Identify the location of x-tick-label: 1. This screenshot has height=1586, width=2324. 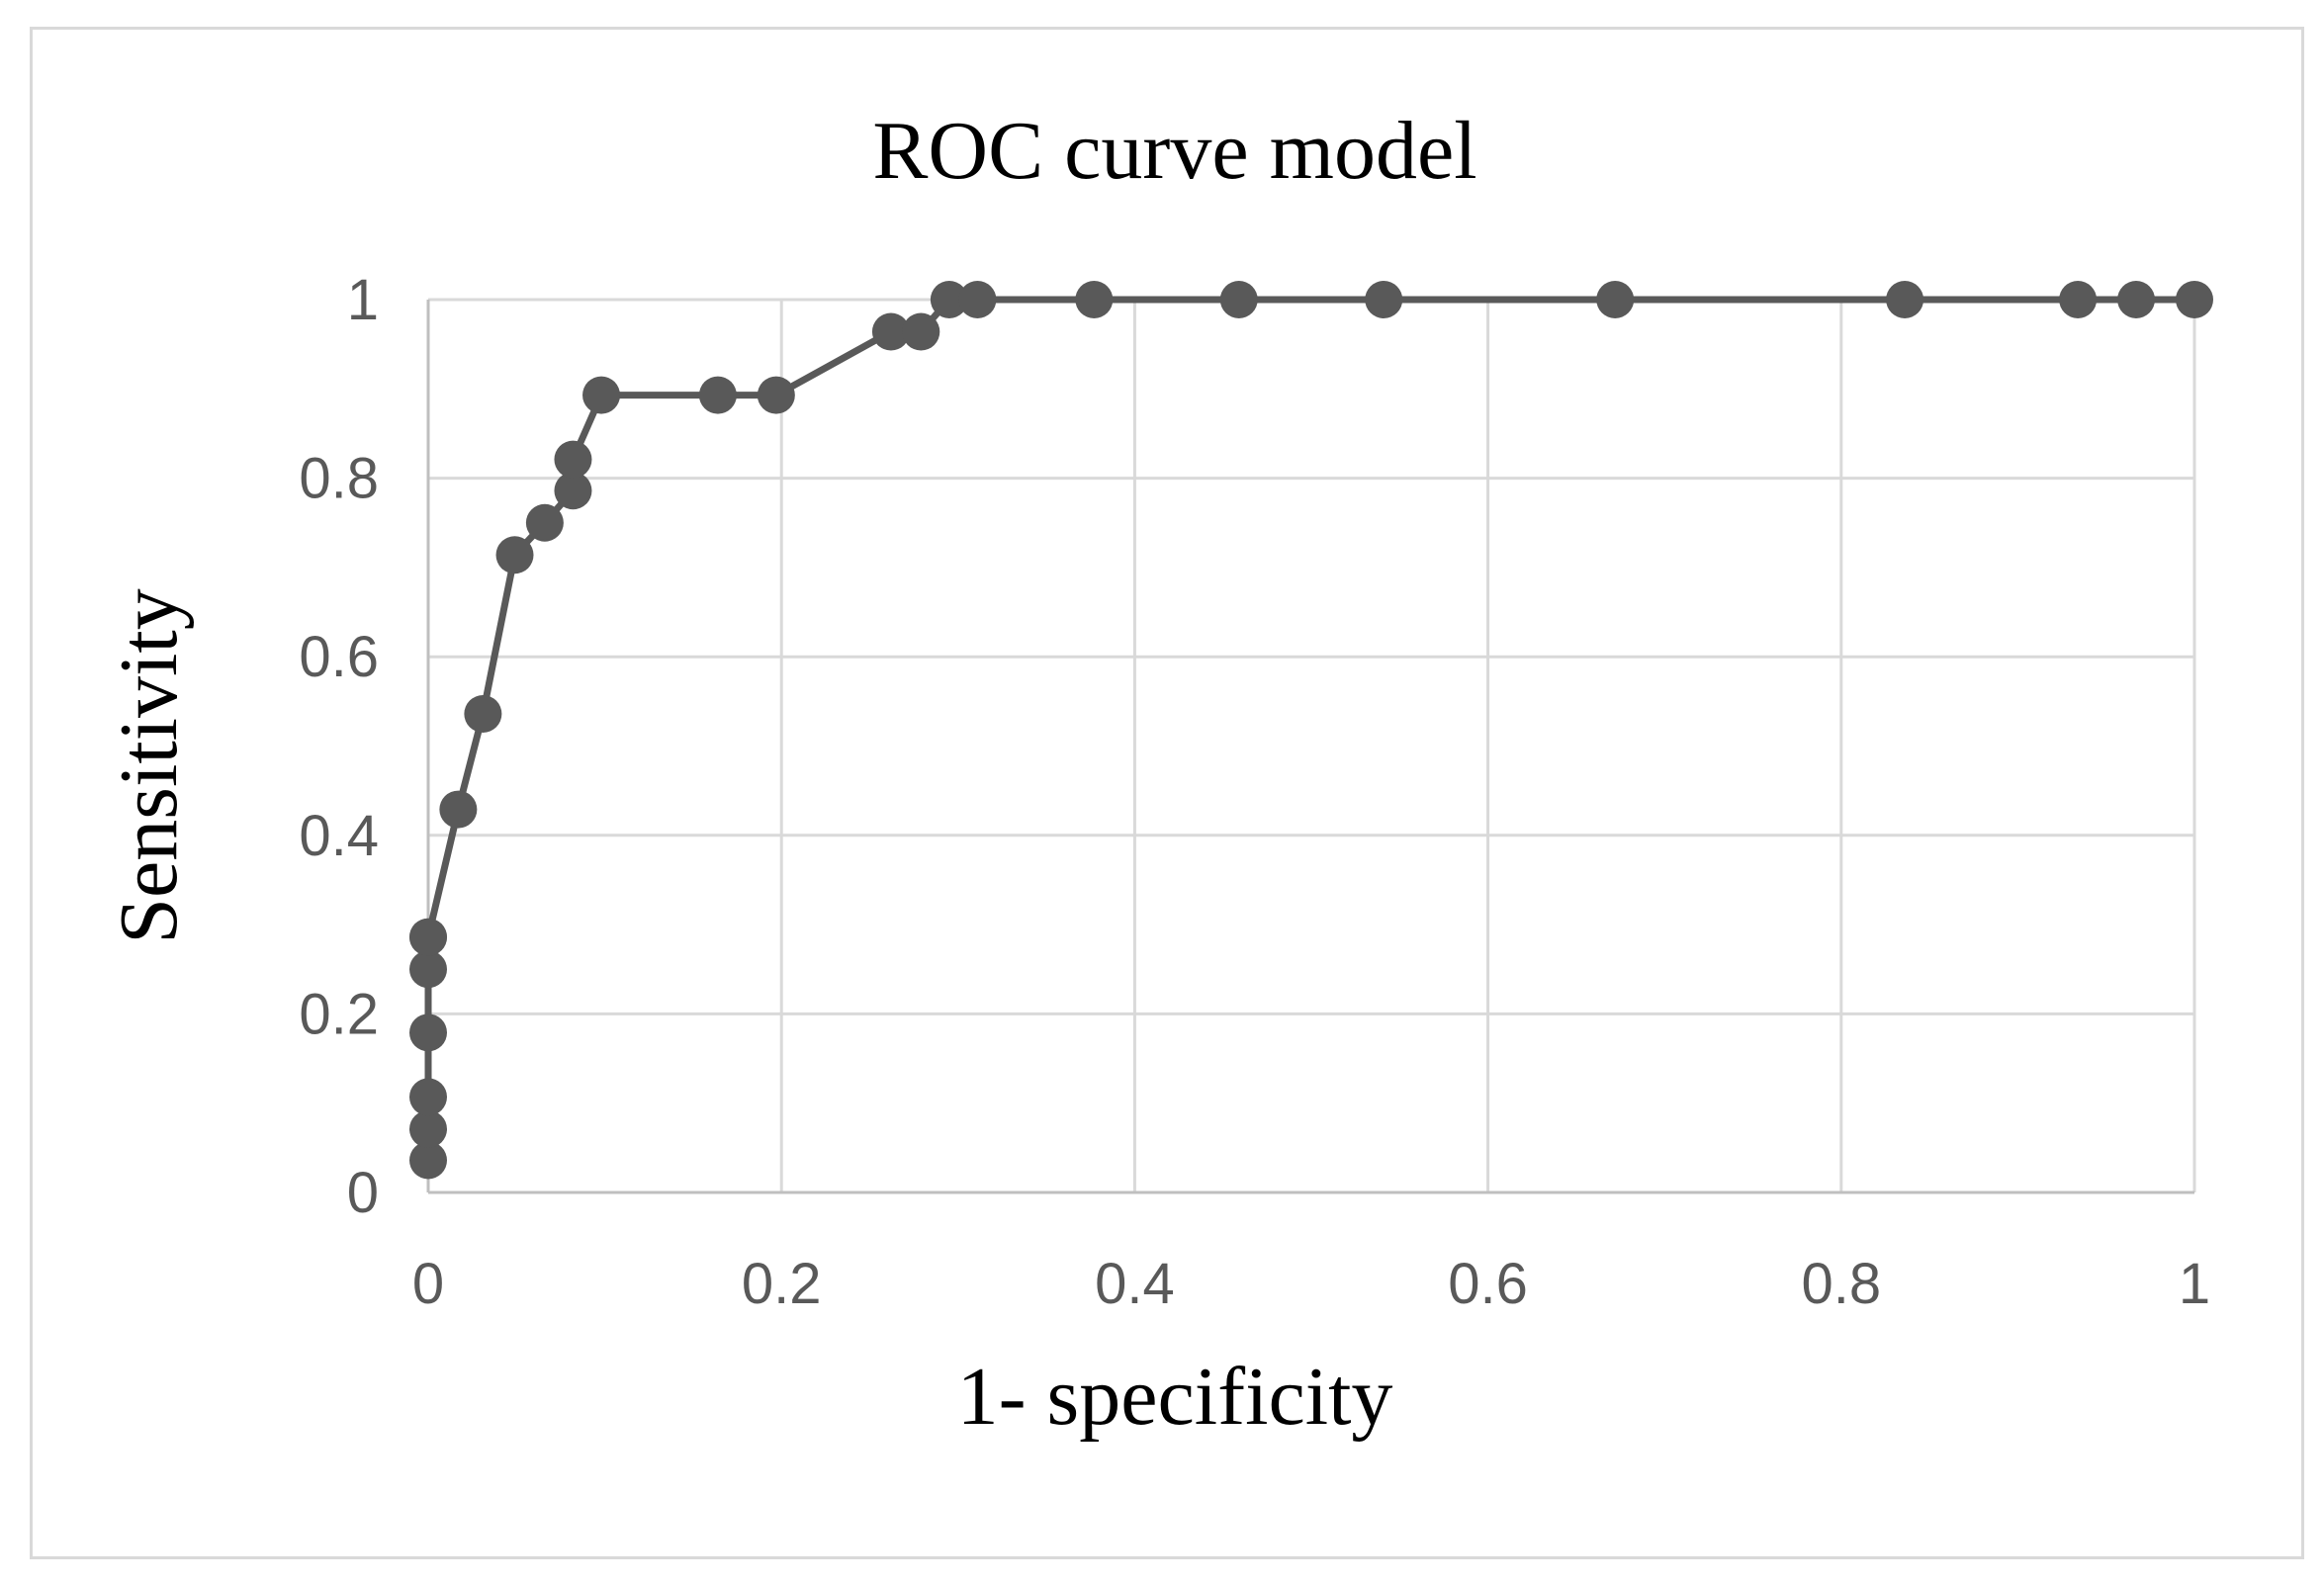
(2194, 1284).